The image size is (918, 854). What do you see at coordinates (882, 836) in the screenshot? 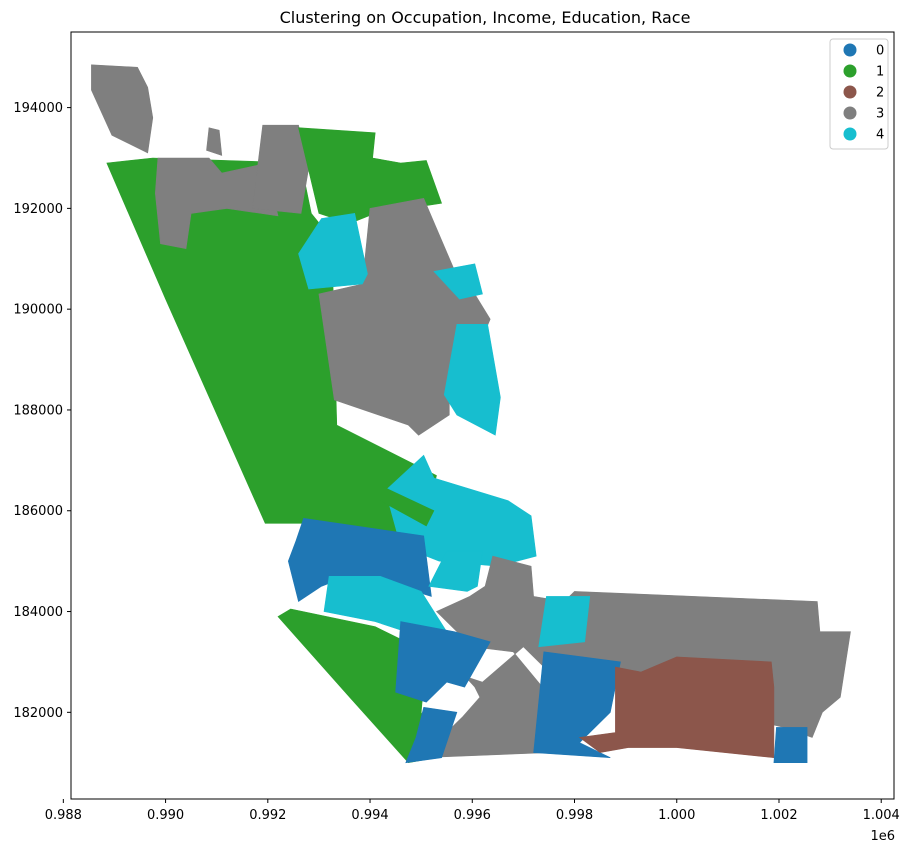
I see `x-axis-offset-label: 1e6` at bounding box center [882, 836].